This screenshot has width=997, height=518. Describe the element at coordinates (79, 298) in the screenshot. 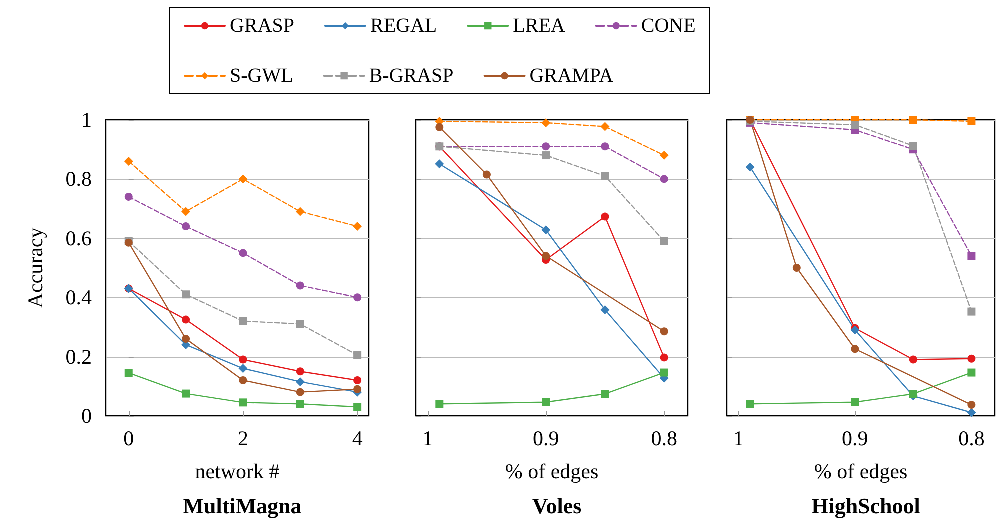

I see `y-tick-label: 0.4` at that location.